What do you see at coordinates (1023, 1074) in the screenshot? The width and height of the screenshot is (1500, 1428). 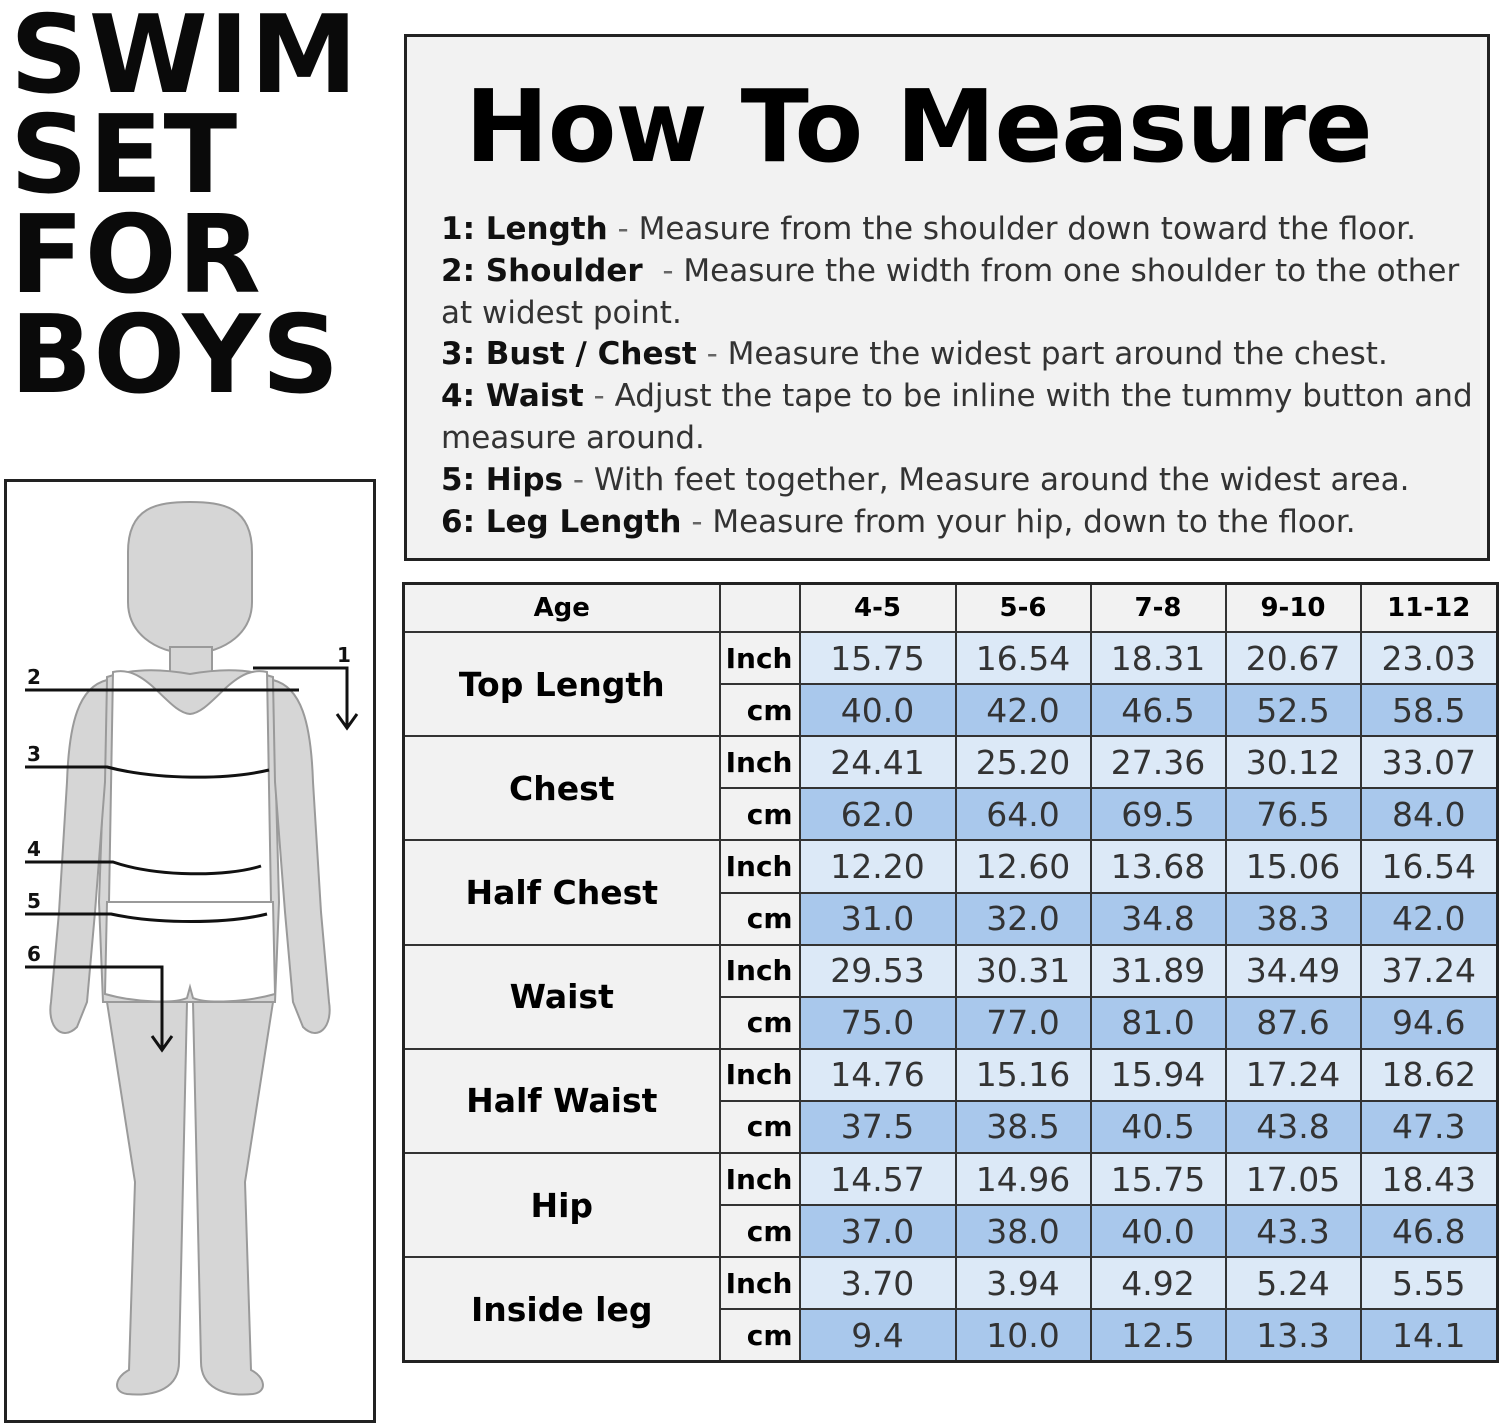 I see `size-value-cell: 15.16` at bounding box center [1023, 1074].